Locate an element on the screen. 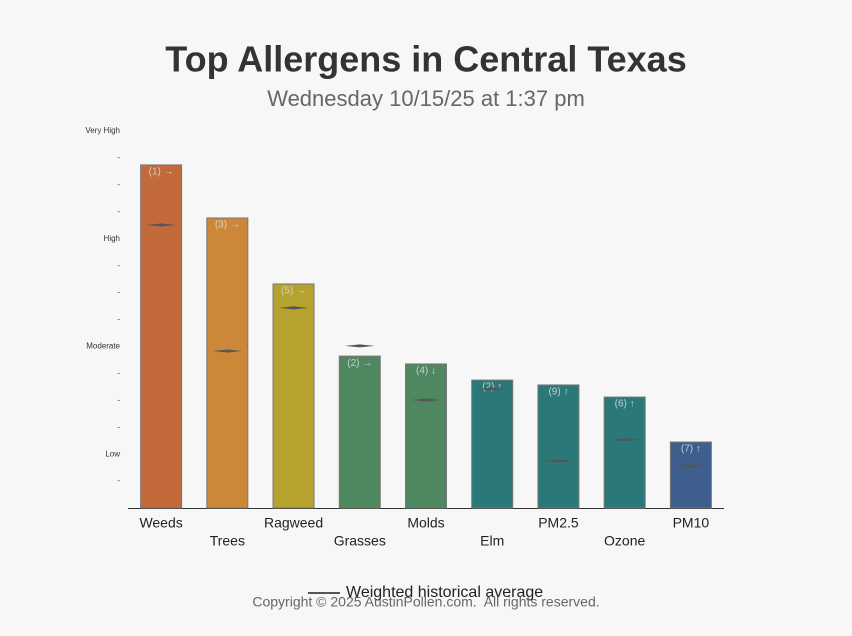 Image resolution: width=852 pixels, height=636 pixels. bar-label: (9) ↑ is located at coordinates (558, 392).